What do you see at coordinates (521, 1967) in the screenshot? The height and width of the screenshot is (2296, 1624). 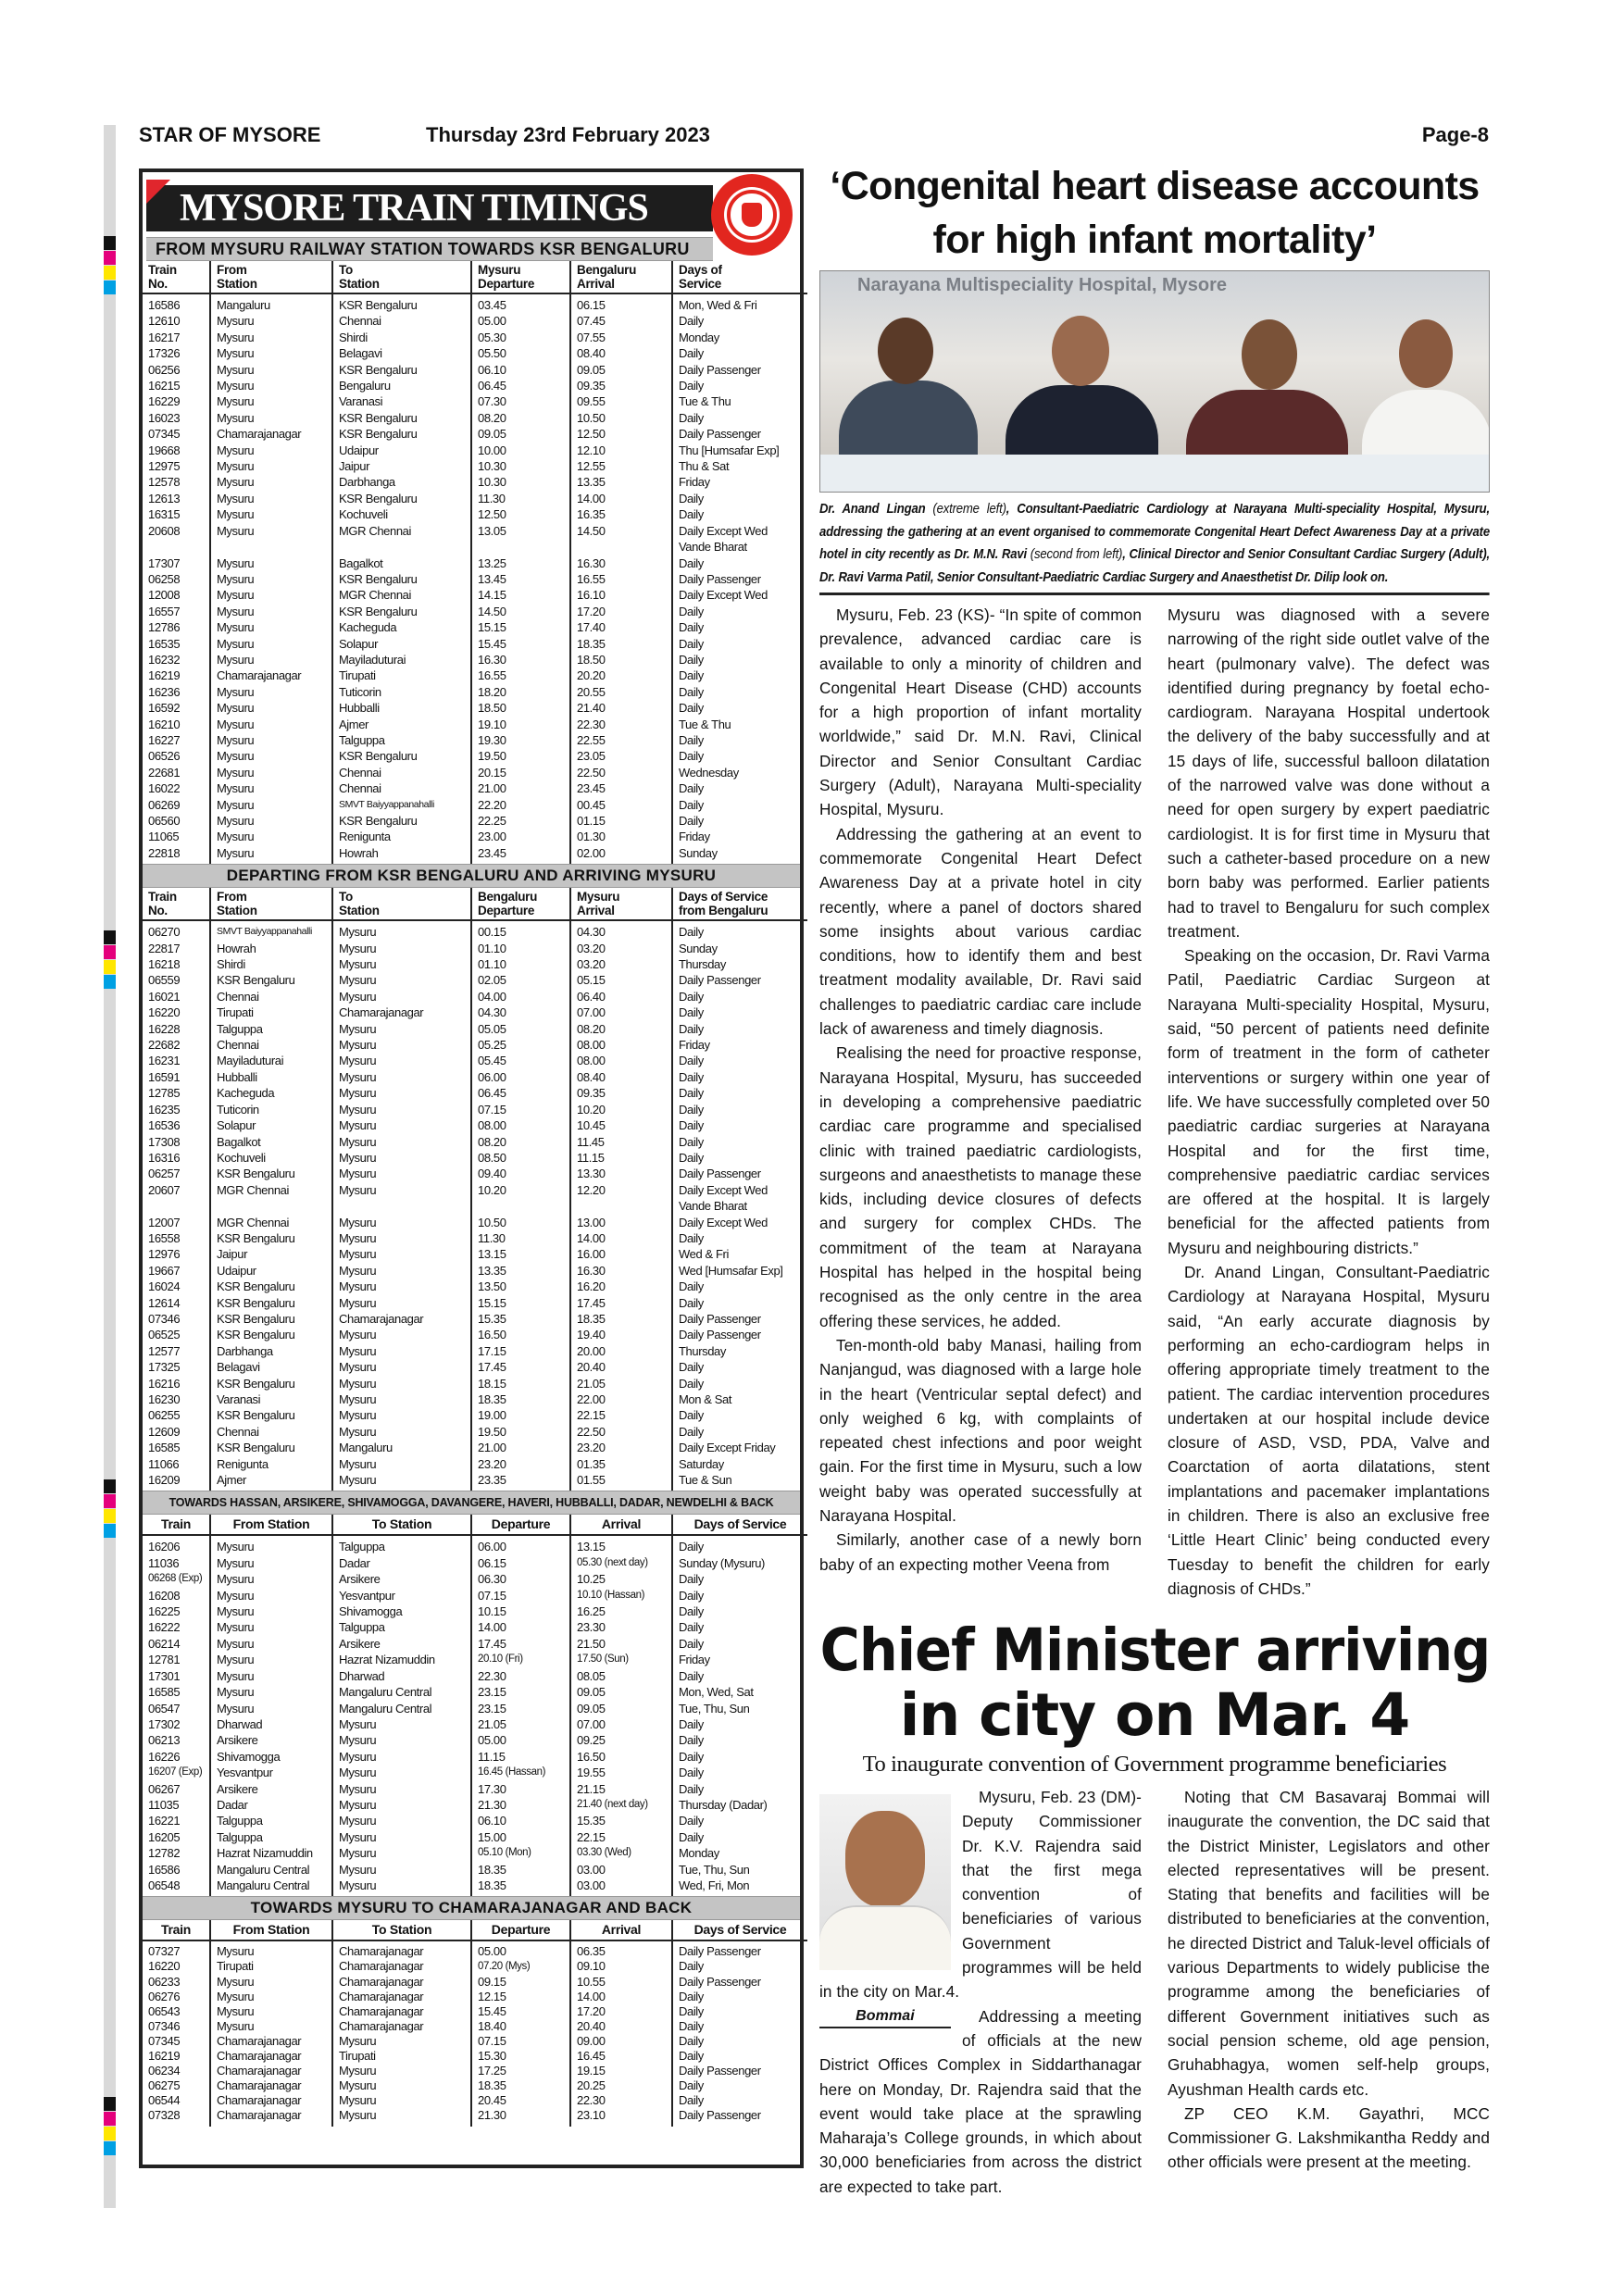 I see `departure-time: 07.20 (Mys)` at bounding box center [521, 1967].